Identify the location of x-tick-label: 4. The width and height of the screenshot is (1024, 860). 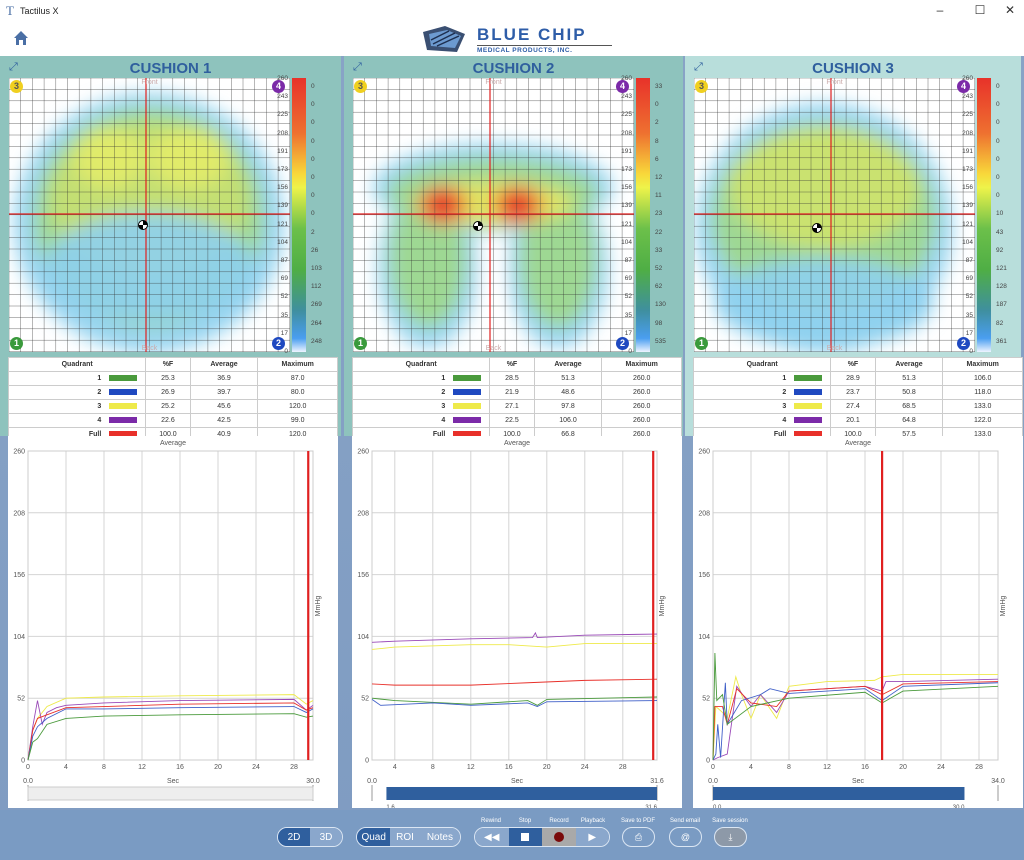
(66, 767).